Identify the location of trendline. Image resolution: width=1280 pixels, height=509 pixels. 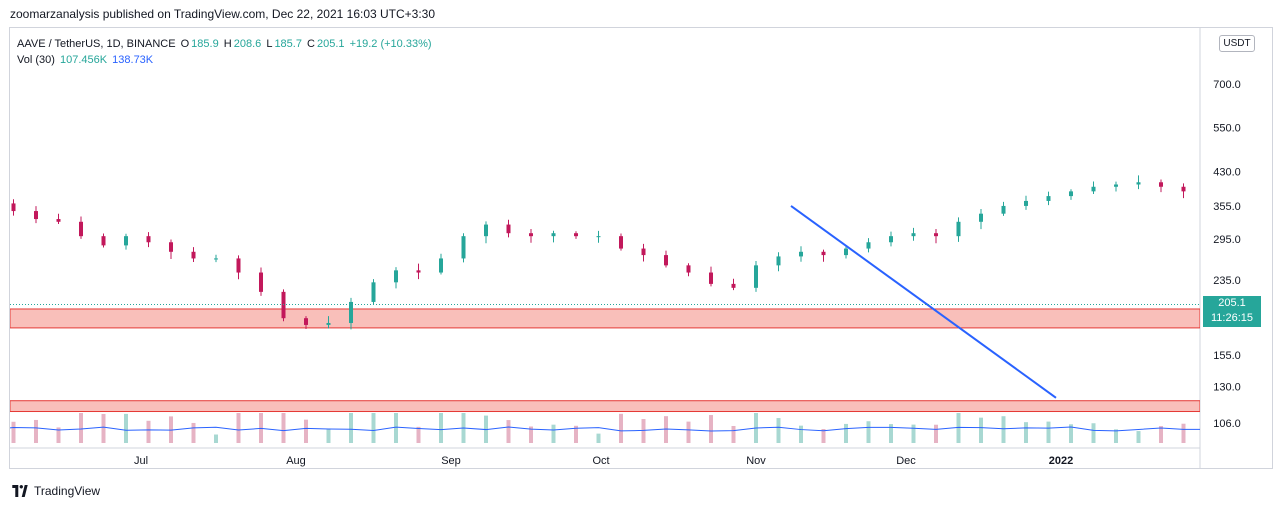
(923, 302).